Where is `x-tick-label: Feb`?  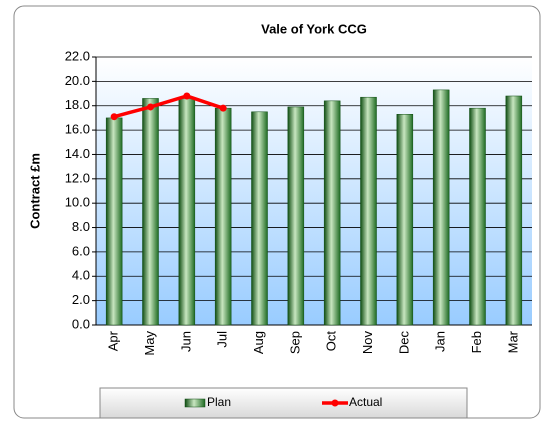
x-tick-label: Feb is located at coordinates (476, 342).